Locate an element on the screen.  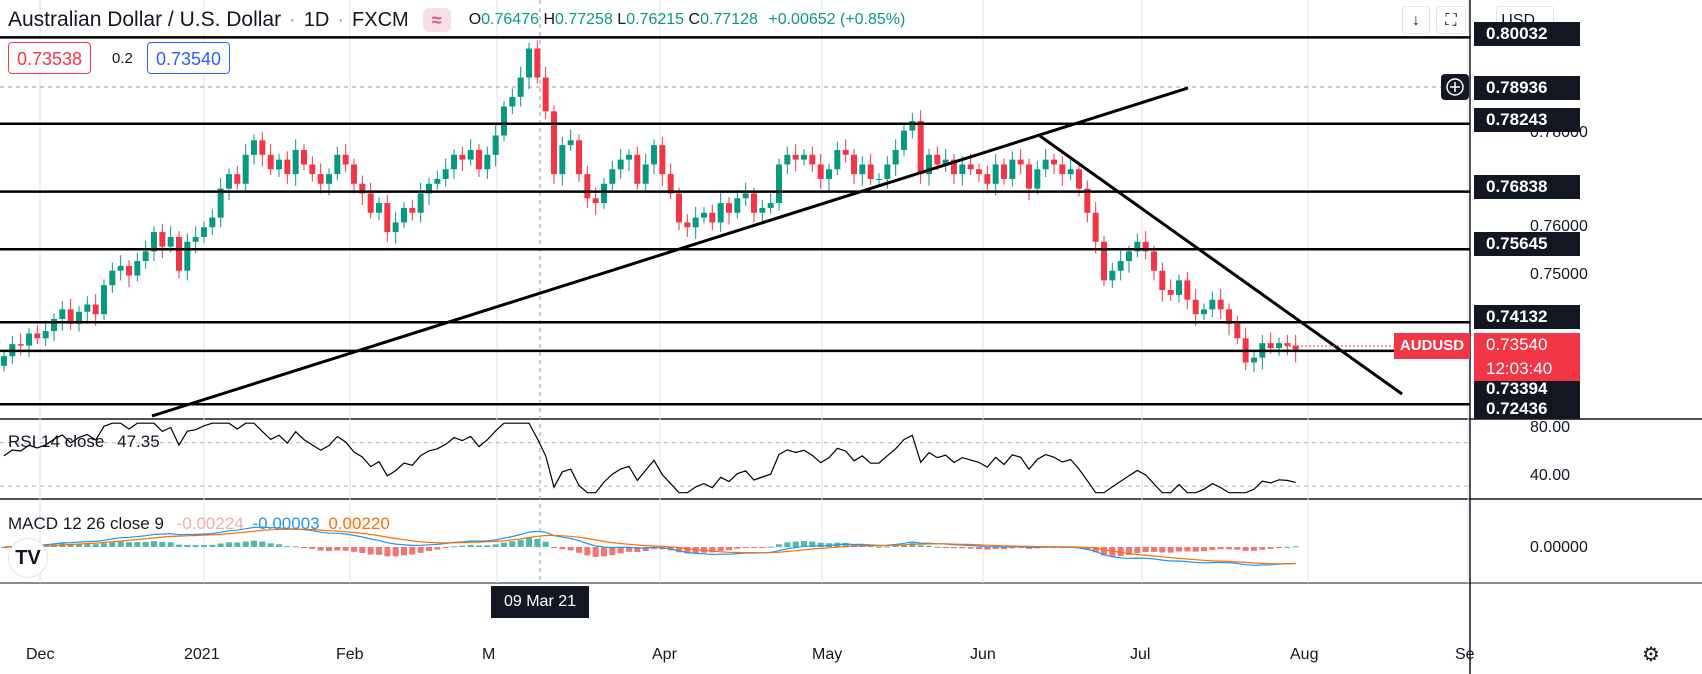
price-level-label: 0.76838 is located at coordinates (1527, 187).